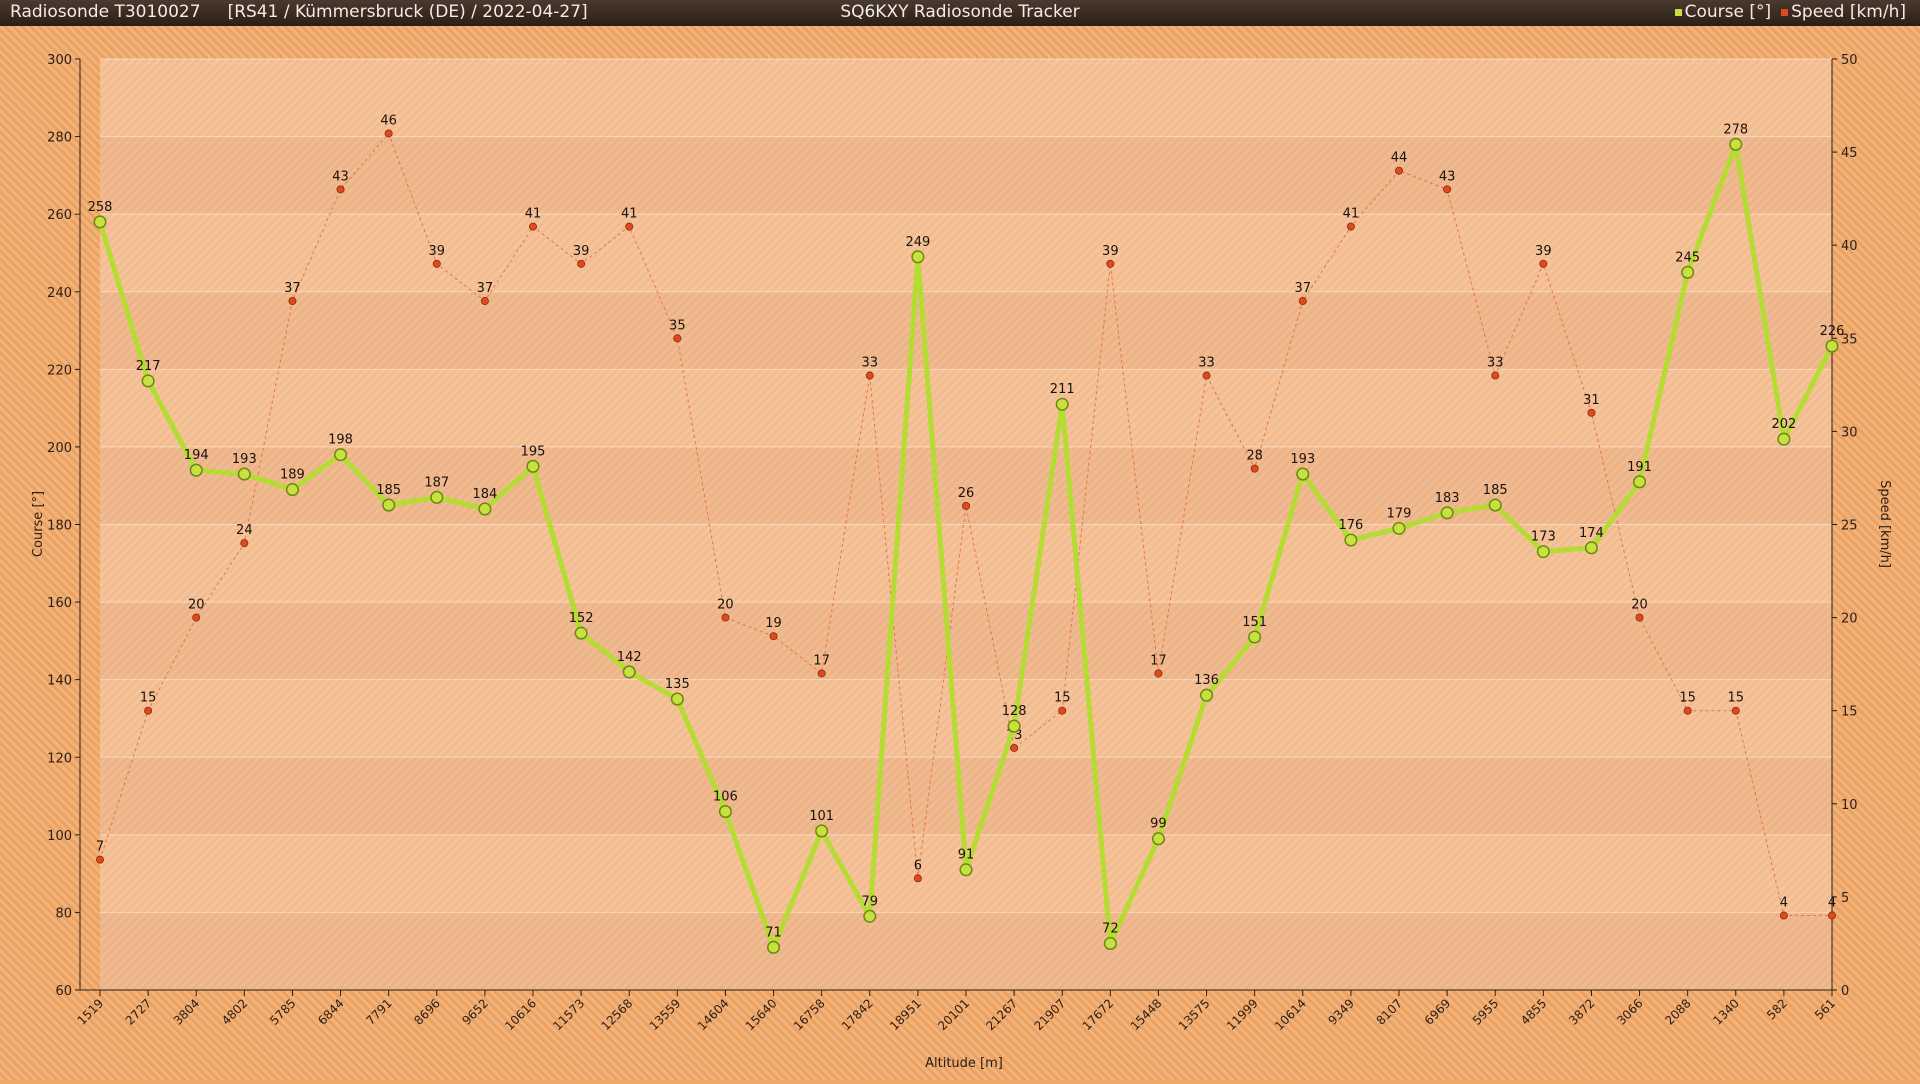  Describe the element at coordinates (1303, 288) in the screenshot. I see `speed-data-label: 37` at that location.